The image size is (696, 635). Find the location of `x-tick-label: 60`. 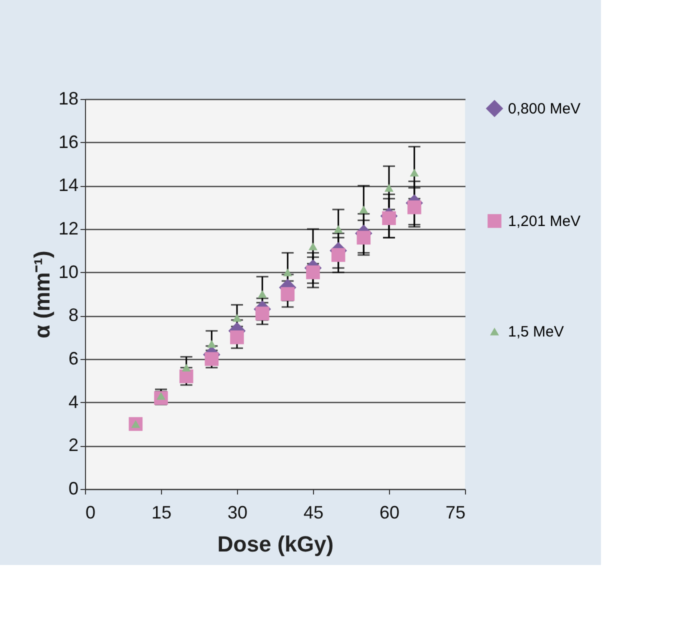

x-tick-label: 60 is located at coordinates (389, 512).